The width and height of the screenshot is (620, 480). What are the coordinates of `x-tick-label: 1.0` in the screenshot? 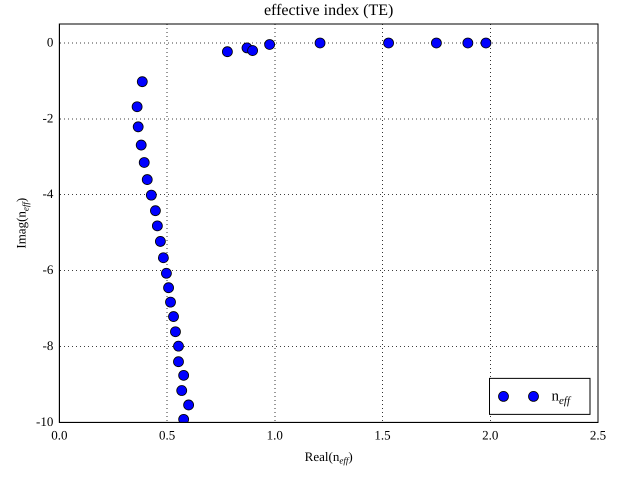 It's located at (274, 435).